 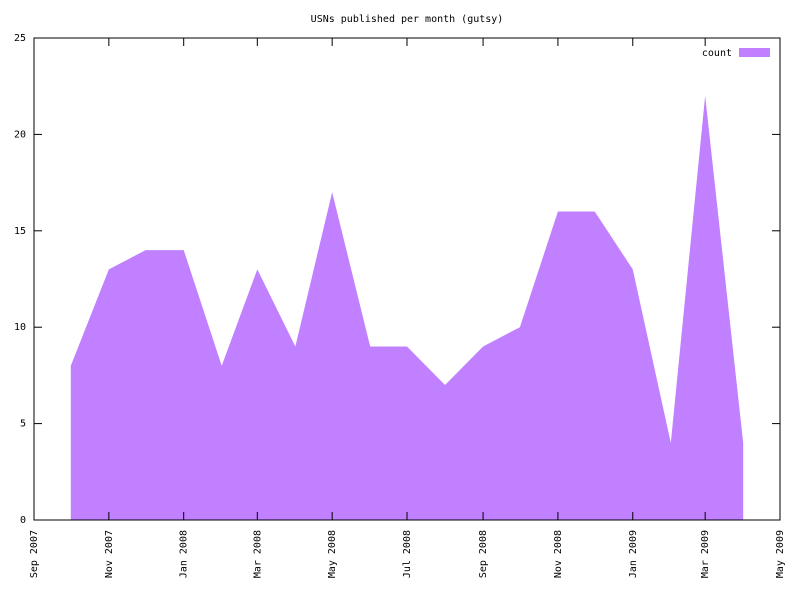 I want to click on x-tick-label: Sep 2008, so click(x=483, y=554).